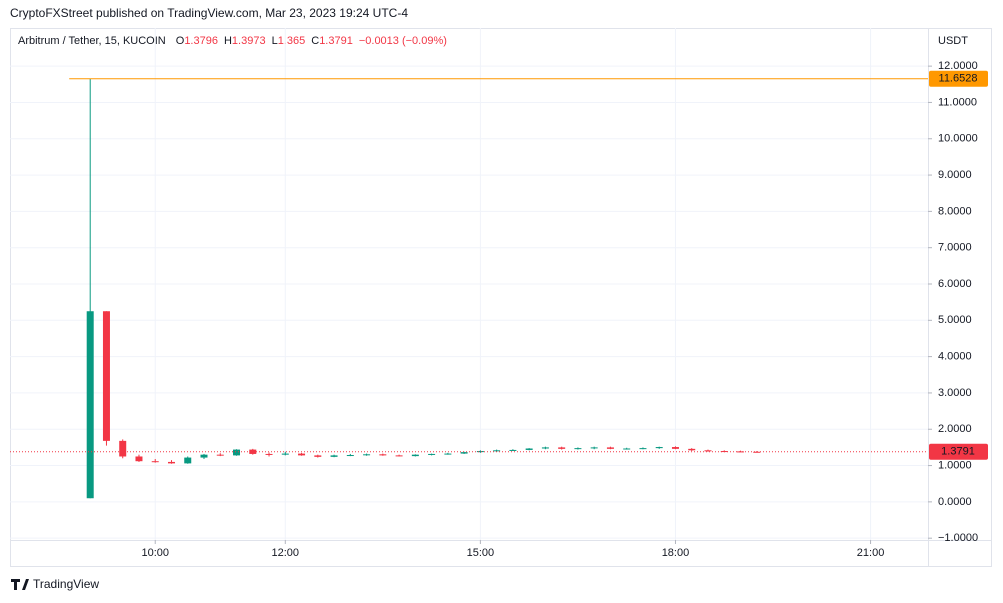 This screenshot has height=603, width=1003. I want to click on price-label: 1.3791, so click(958, 452).